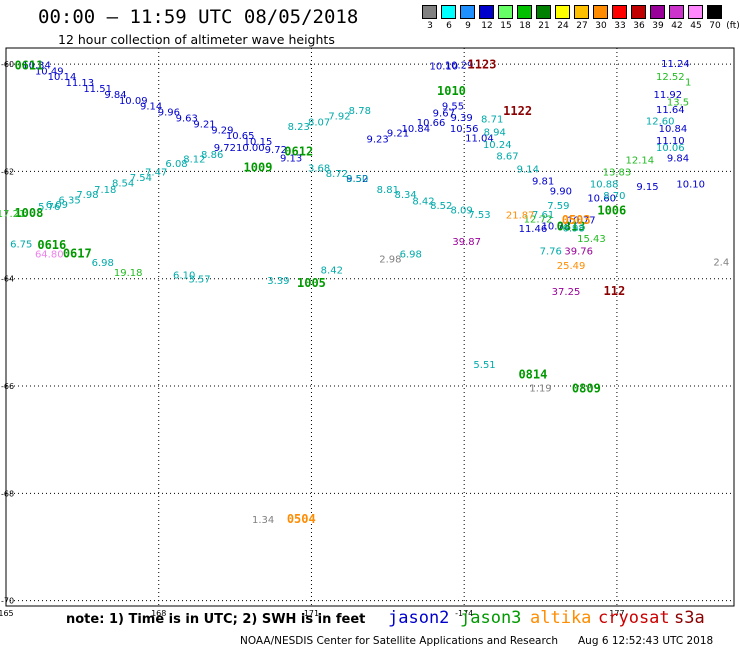 The image size is (740, 650). Describe the element at coordinates (611, 210) in the screenshot. I see `data-point-jason3-label: 1006` at that location.